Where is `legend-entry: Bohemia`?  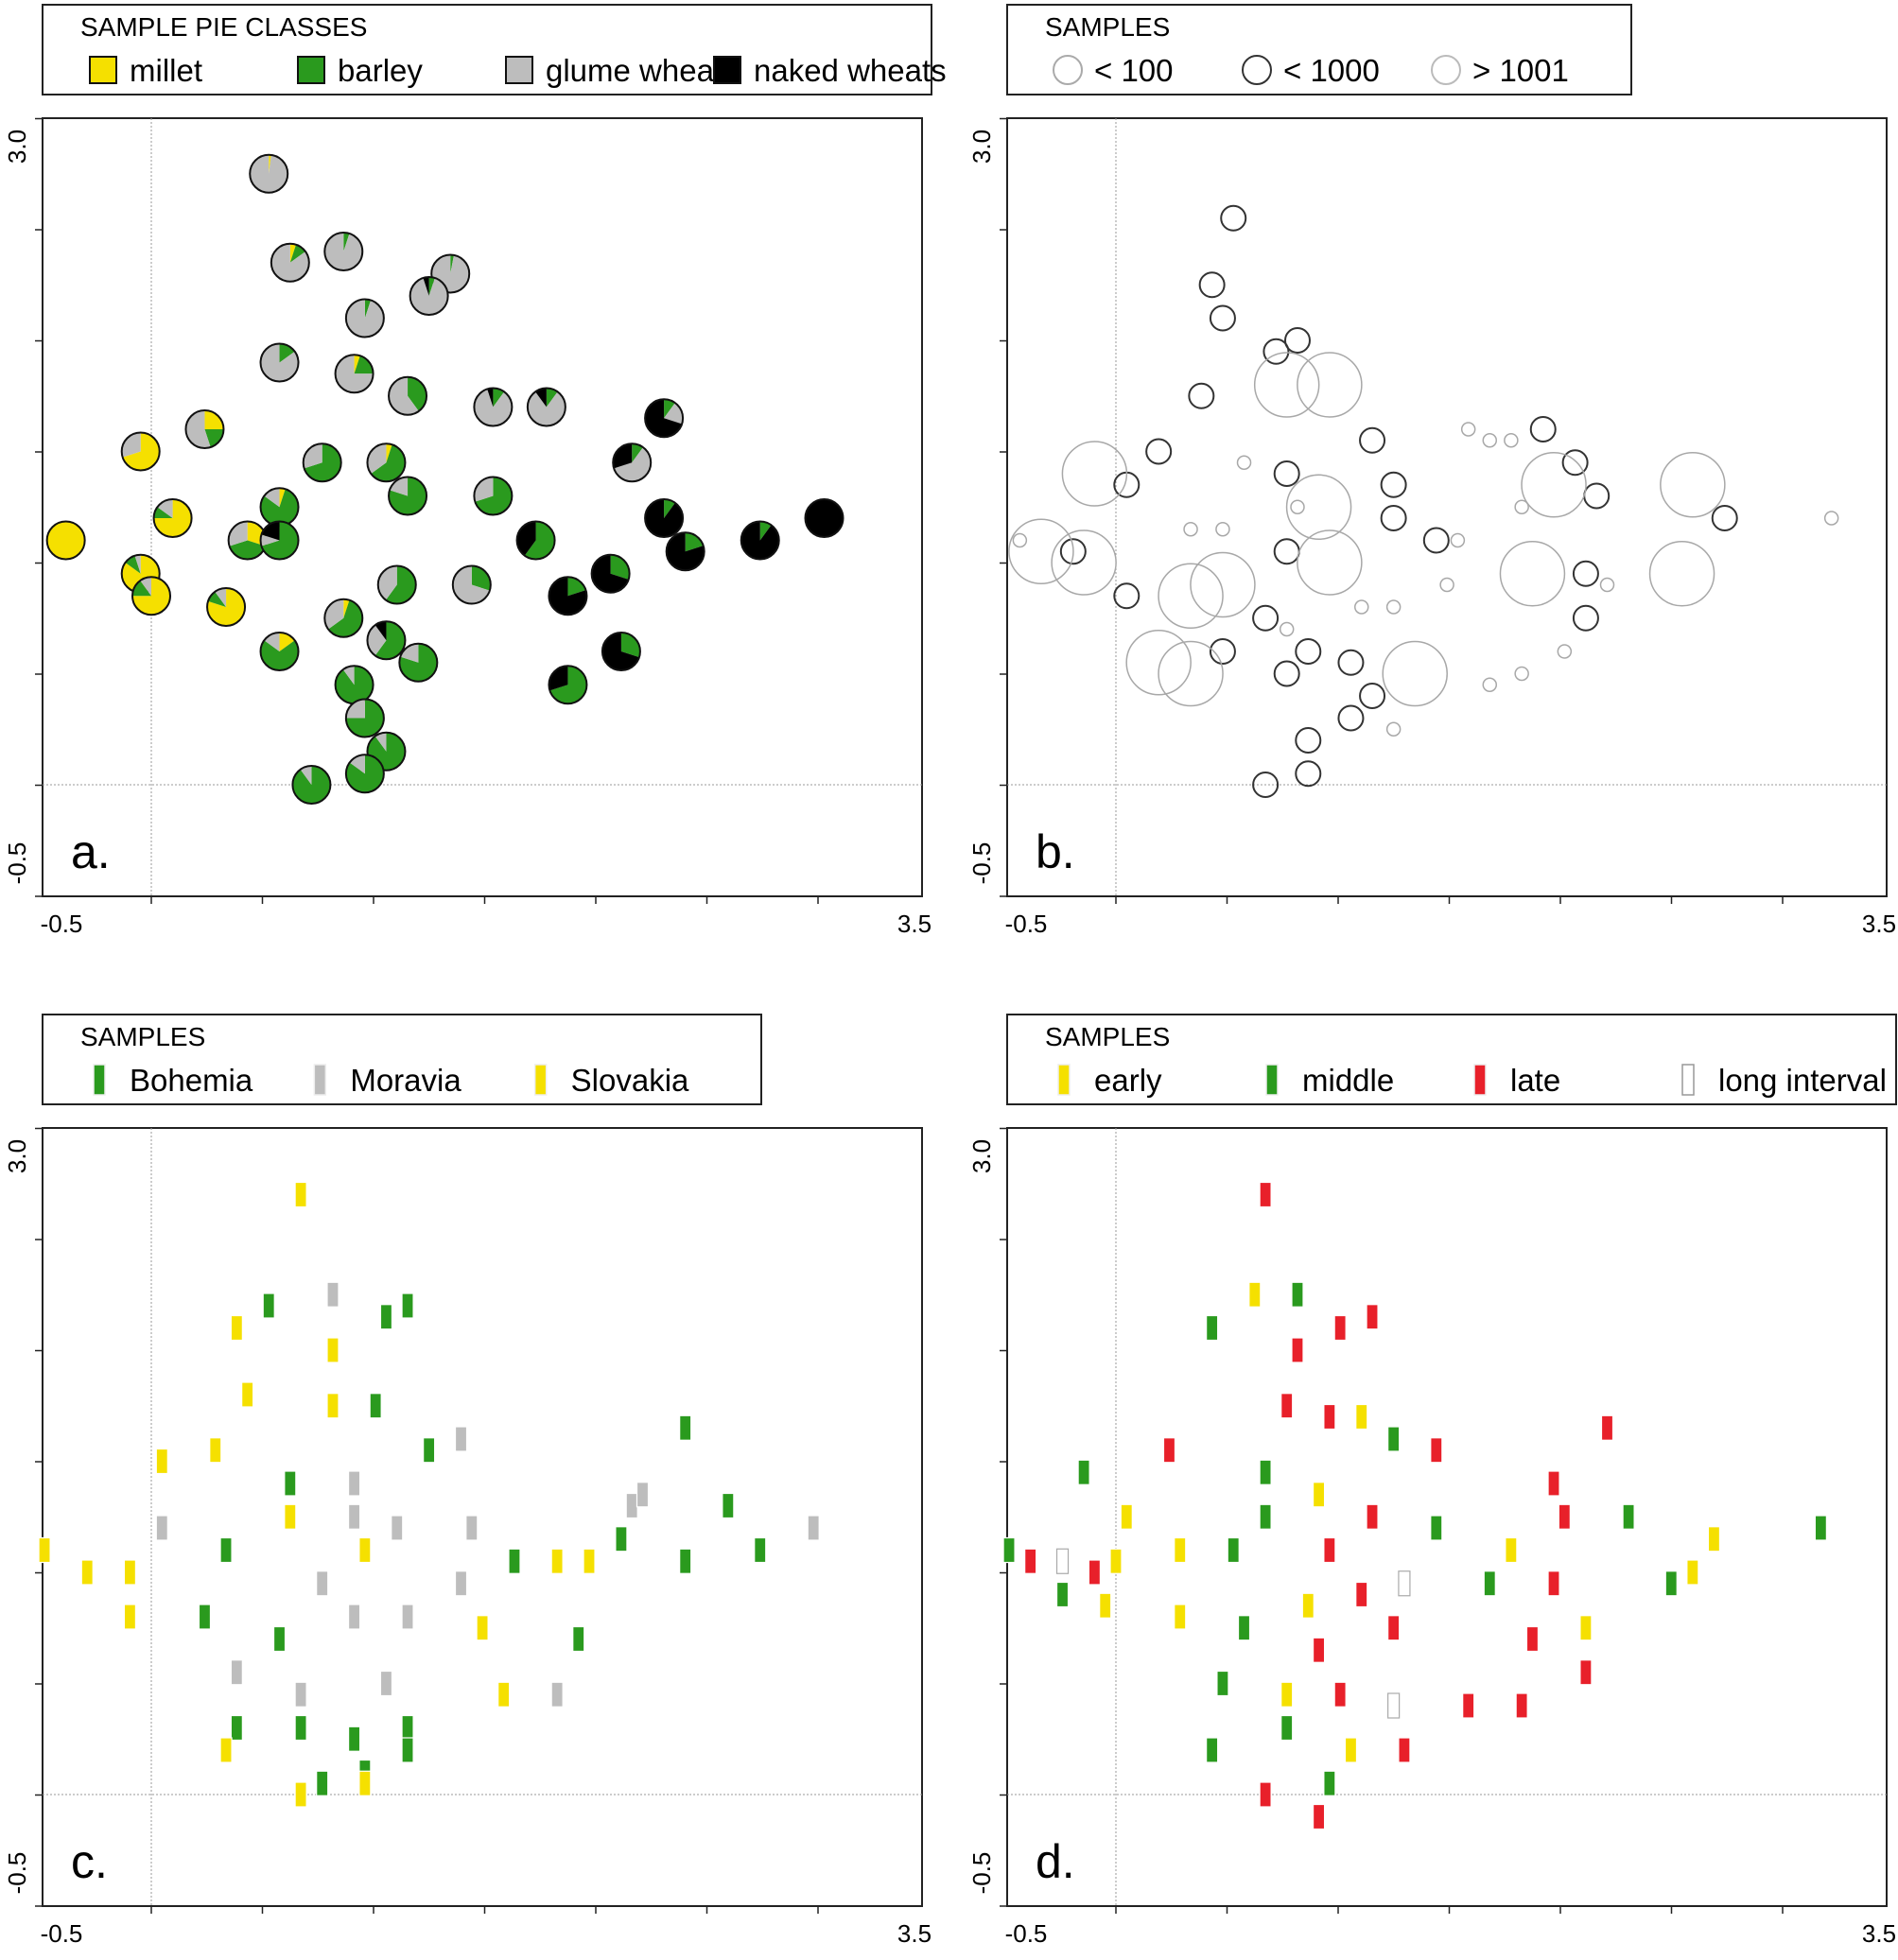 legend-entry: Bohemia is located at coordinates (173, 1080).